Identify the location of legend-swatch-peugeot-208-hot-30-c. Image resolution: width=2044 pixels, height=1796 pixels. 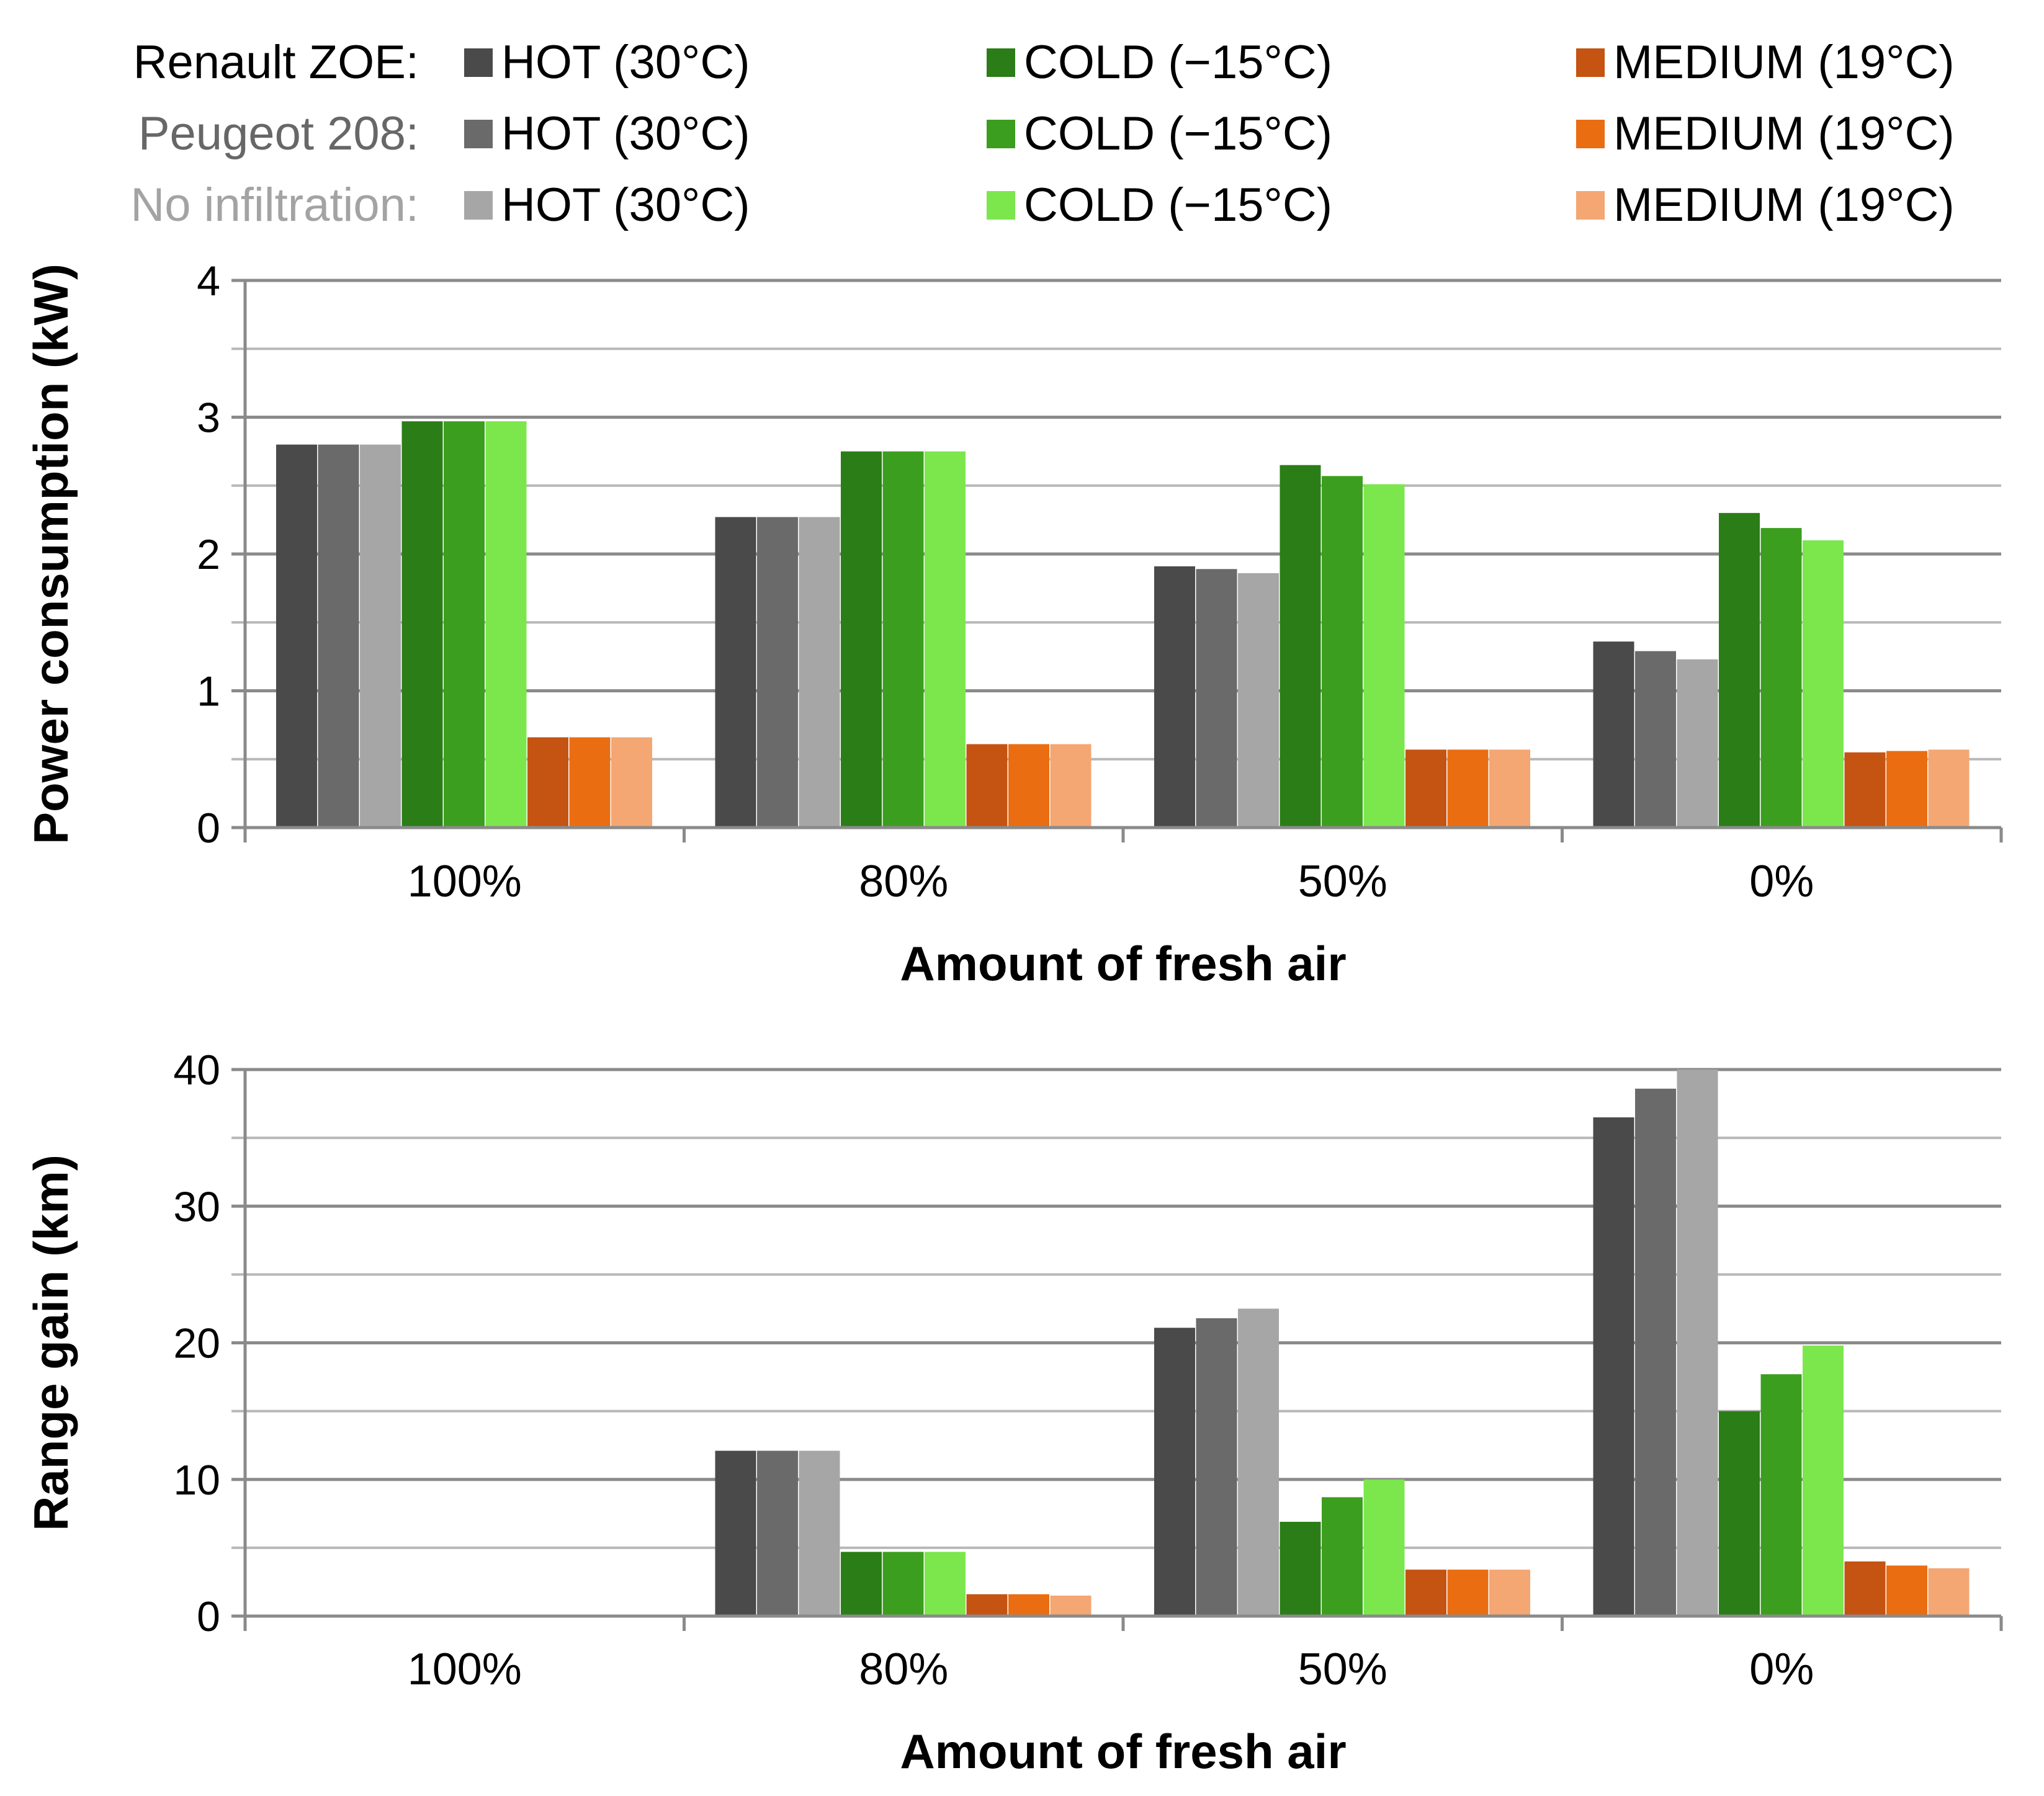
(479, 134).